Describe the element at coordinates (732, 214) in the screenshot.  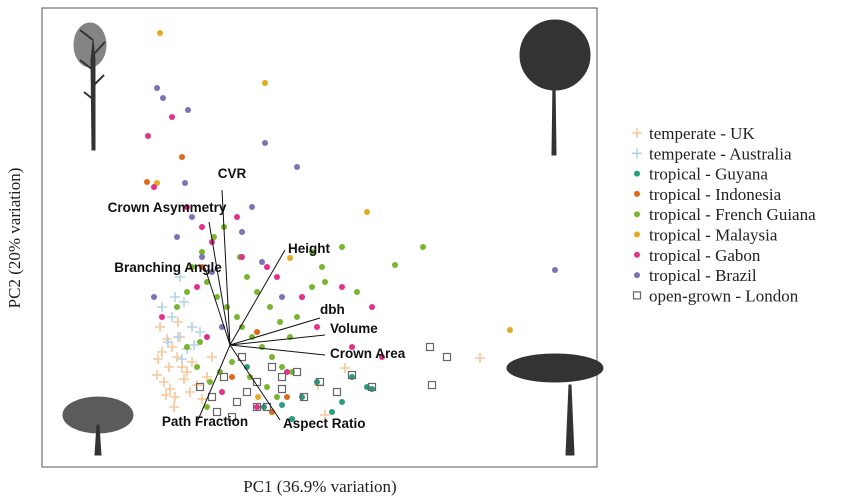
I see `legend-label: tropical - French Guiana` at that location.